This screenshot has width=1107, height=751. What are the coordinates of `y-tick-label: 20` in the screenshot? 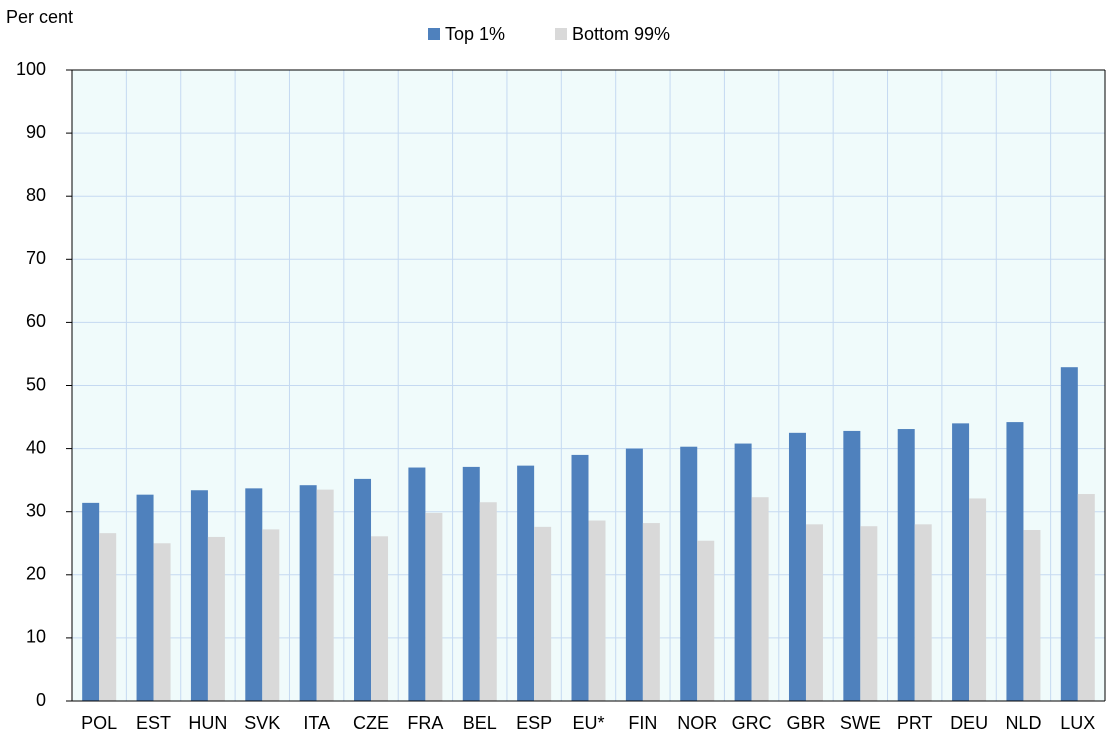 It's located at (36, 574).